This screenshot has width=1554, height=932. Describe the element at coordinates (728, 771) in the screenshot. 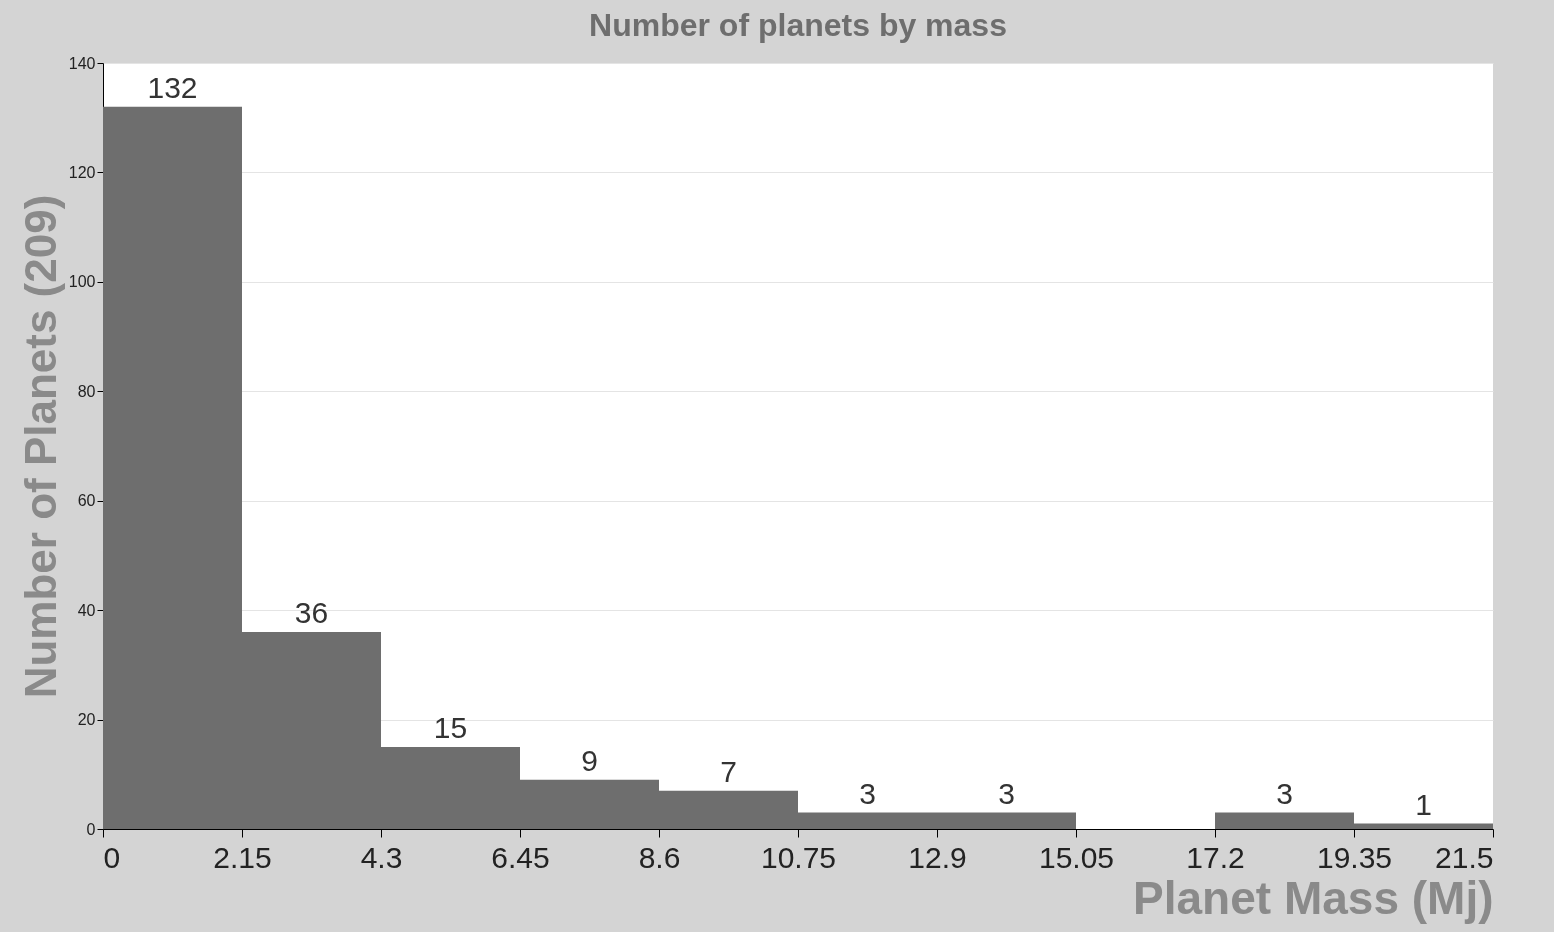

I see `data-label: 7` at that location.